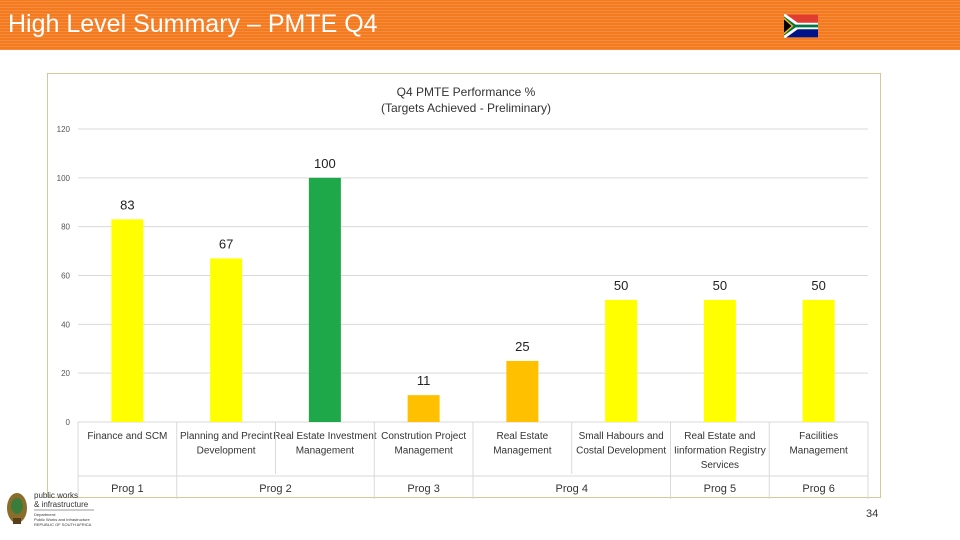  I want to click on page-title: High Level Summary – PMTE Q4, so click(193, 24).